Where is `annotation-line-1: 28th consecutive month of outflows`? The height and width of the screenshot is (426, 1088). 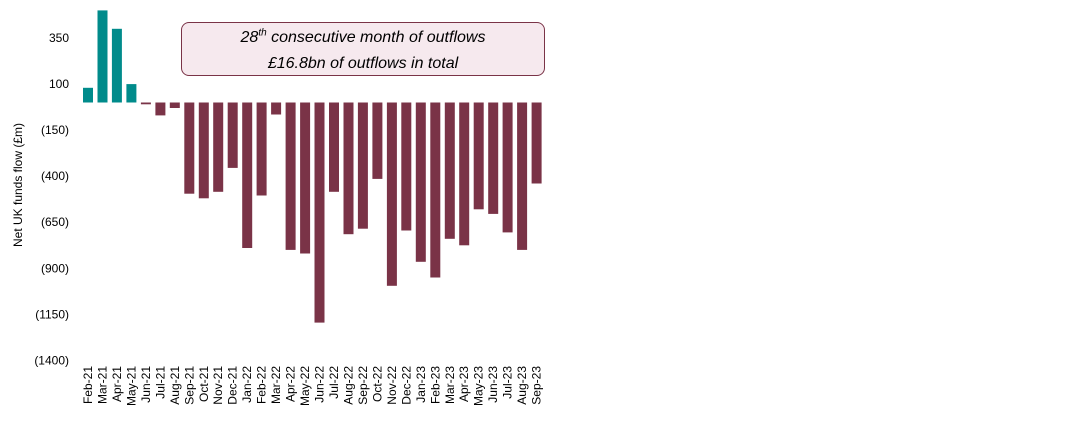 annotation-line-1: 28th consecutive month of outflows is located at coordinates (363, 38).